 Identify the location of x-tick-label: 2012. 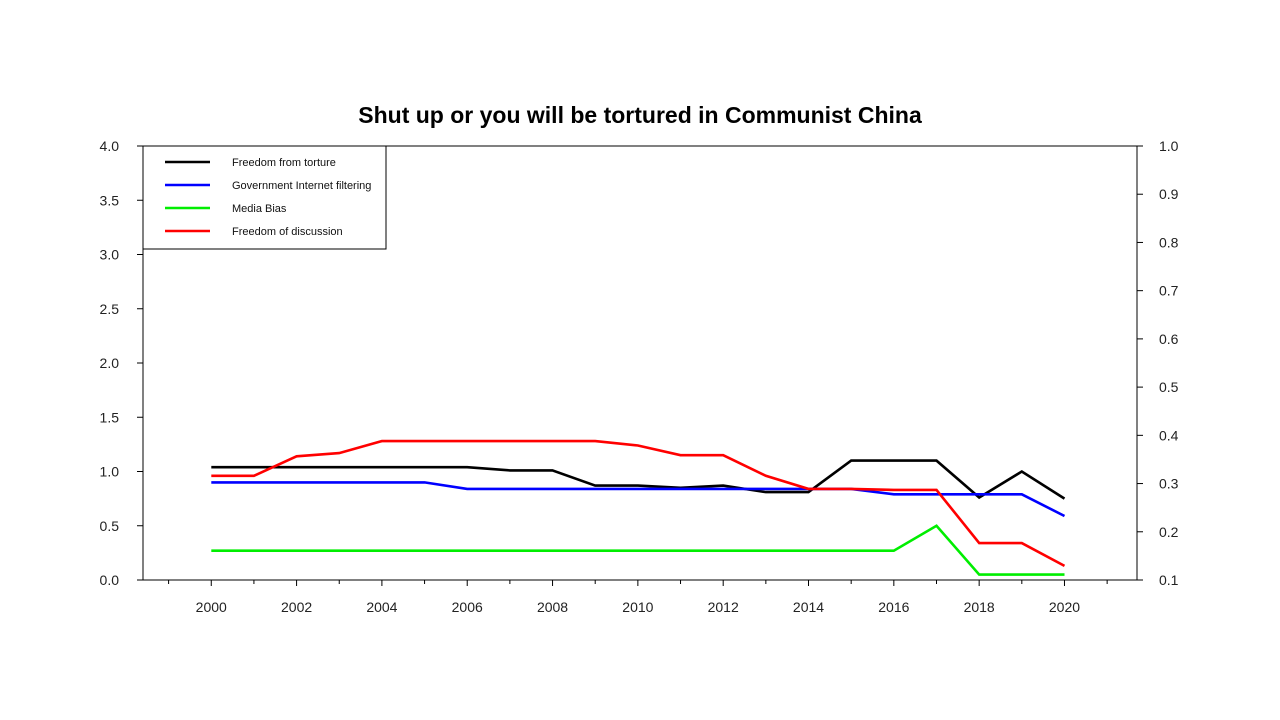
(723, 607).